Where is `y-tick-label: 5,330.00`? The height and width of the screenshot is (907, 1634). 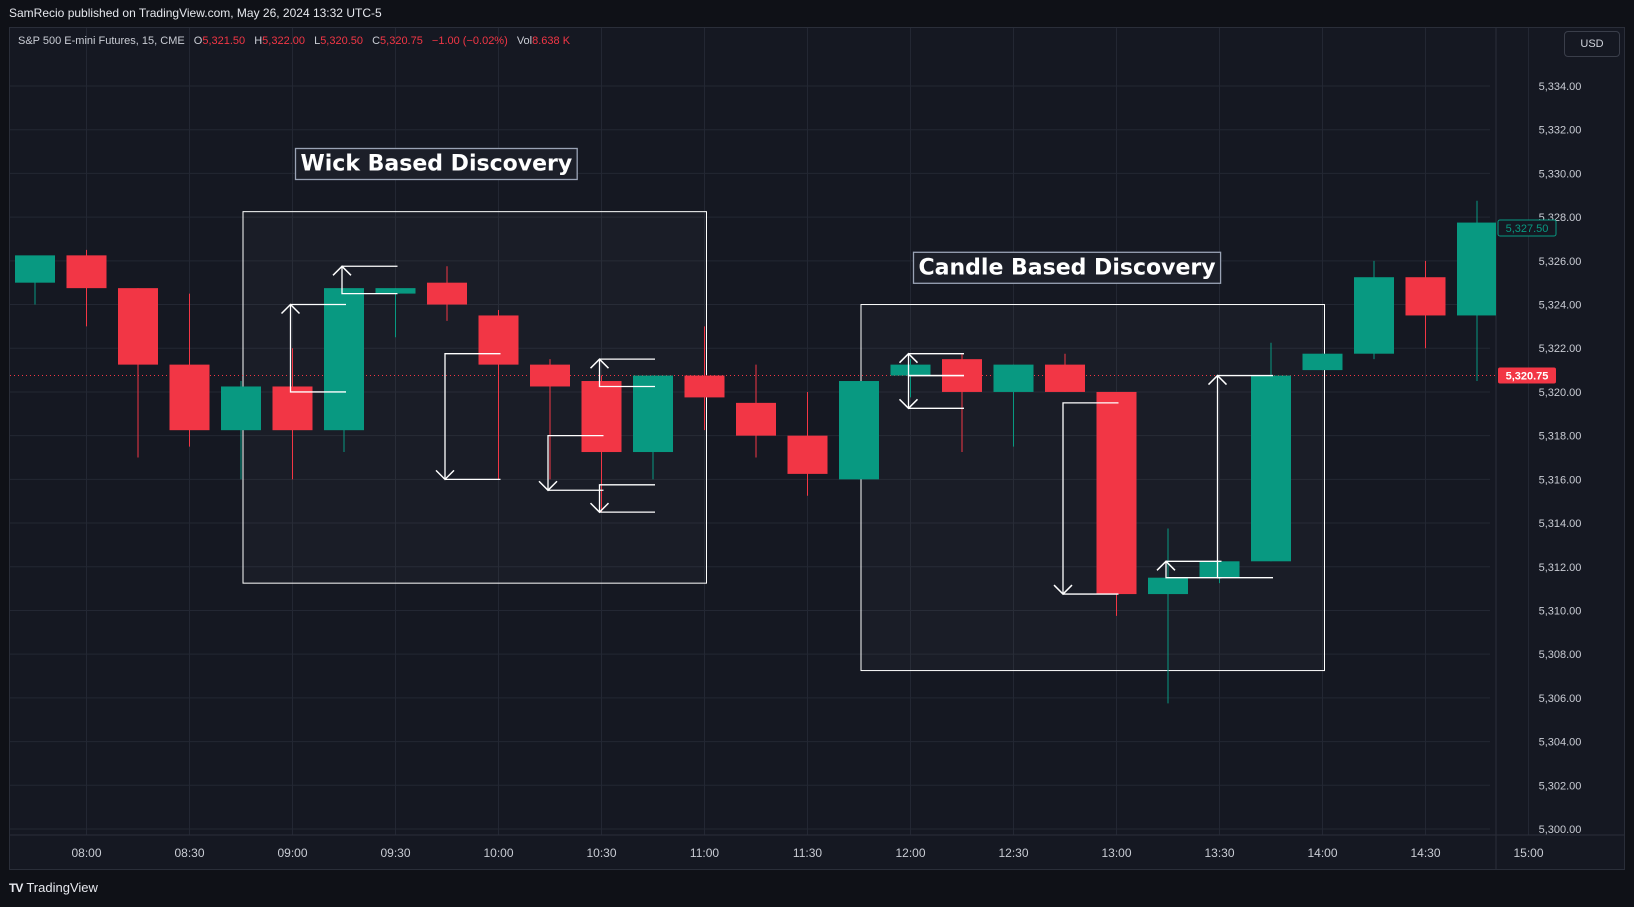 y-tick-label: 5,330.00 is located at coordinates (1560, 174).